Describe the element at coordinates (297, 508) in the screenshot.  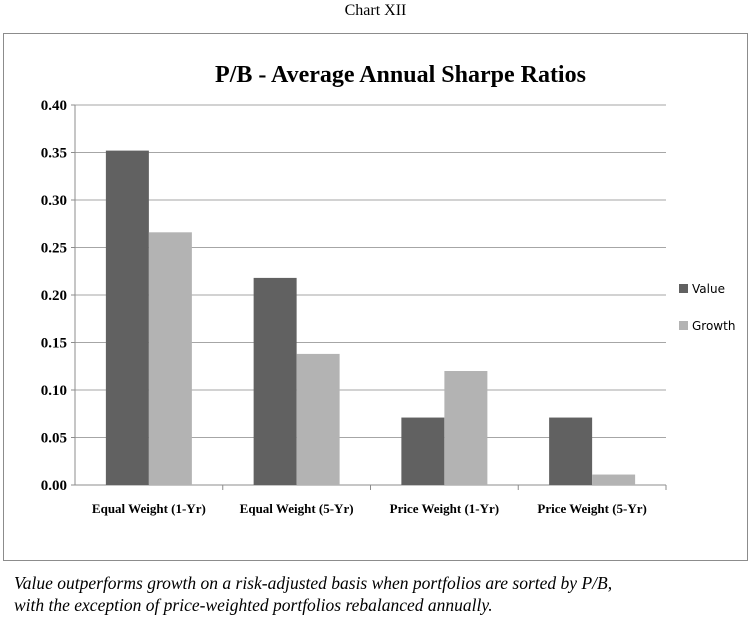
I see `x-tick-label: Equal Weight (5-Yr)` at that location.